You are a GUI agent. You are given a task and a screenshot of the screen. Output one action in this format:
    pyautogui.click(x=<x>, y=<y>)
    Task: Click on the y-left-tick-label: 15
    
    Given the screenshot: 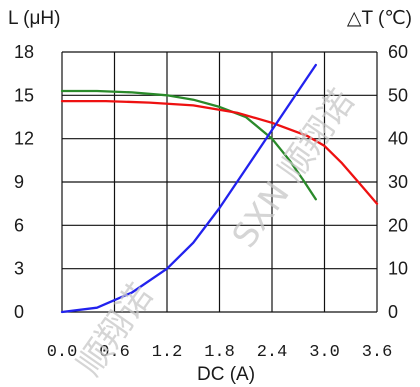 What is the action you would take?
    pyautogui.click(x=24, y=95)
    